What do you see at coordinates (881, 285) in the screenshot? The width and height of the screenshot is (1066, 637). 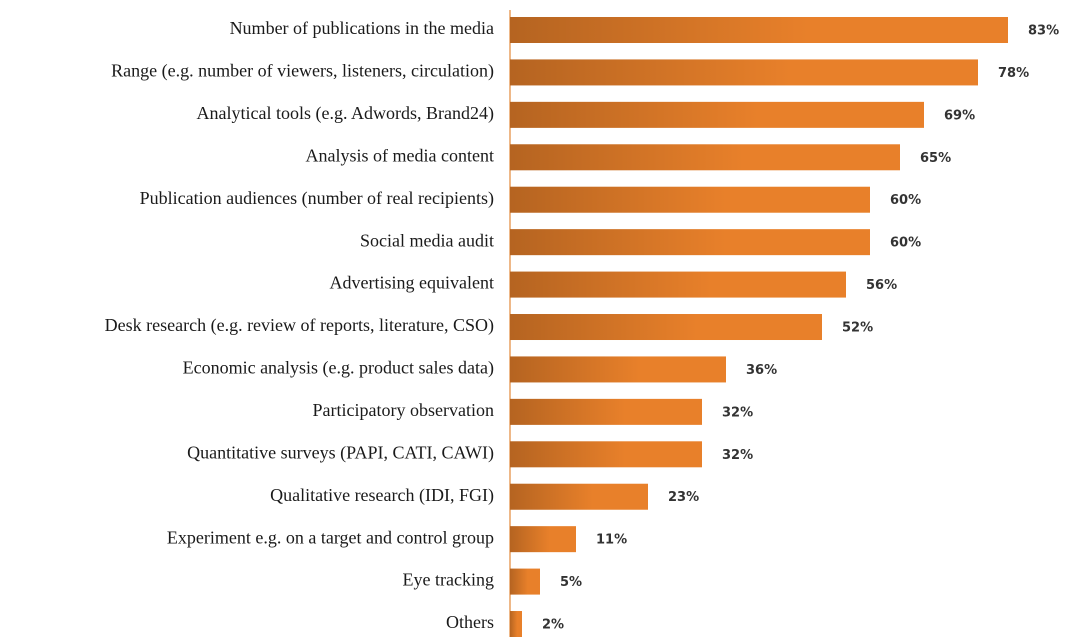 I see `value-label: 56%` at bounding box center [881, 285].